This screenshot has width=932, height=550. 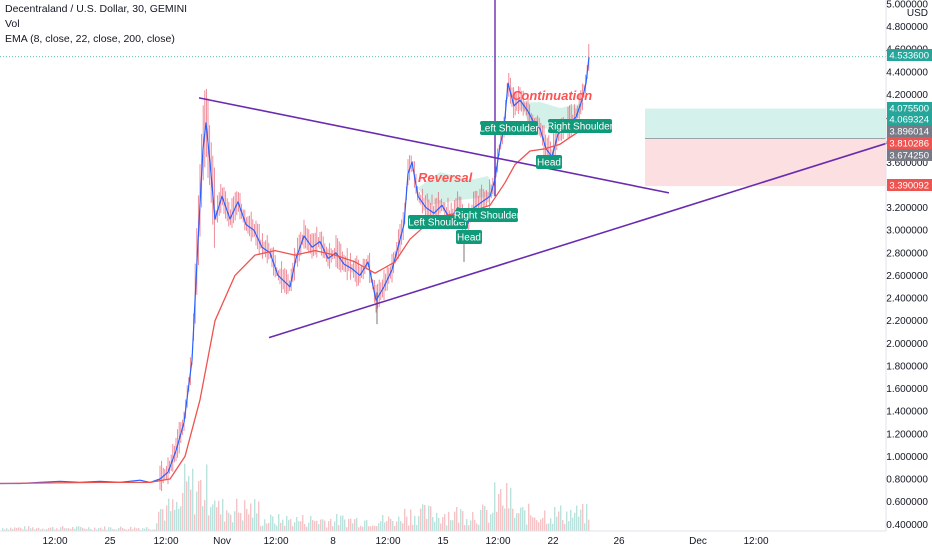 What do you see at coordinates (90, 39) in the screenshot?
I see `ema-legend: EMA (8, close, 22, close, 200, close)` at bounding box center [90, 39].